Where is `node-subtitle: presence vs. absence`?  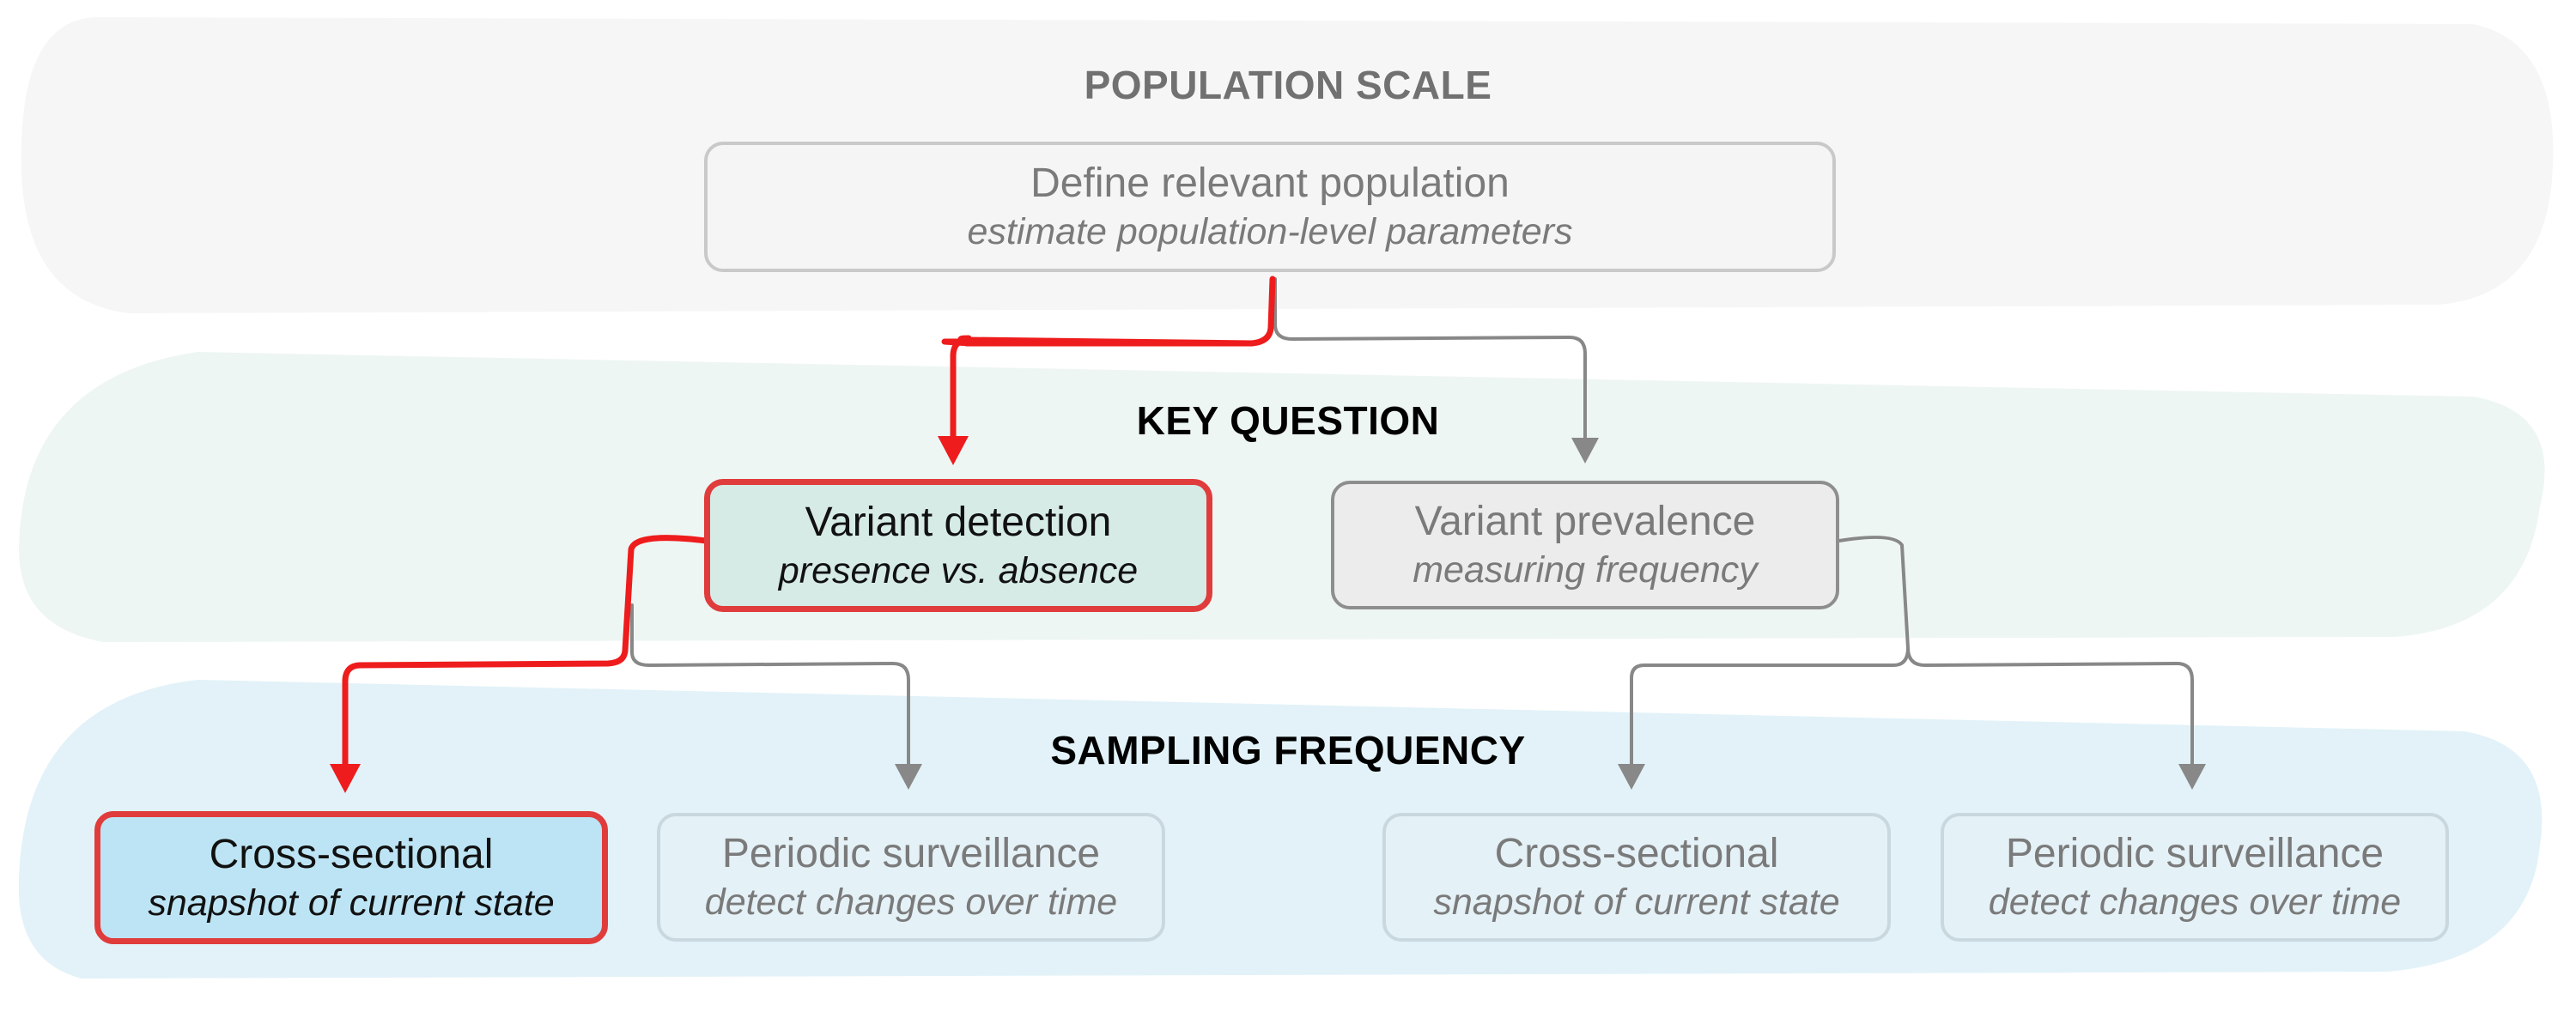
node-subtitle: presence vs. absence is located at coordinates (958, 570).